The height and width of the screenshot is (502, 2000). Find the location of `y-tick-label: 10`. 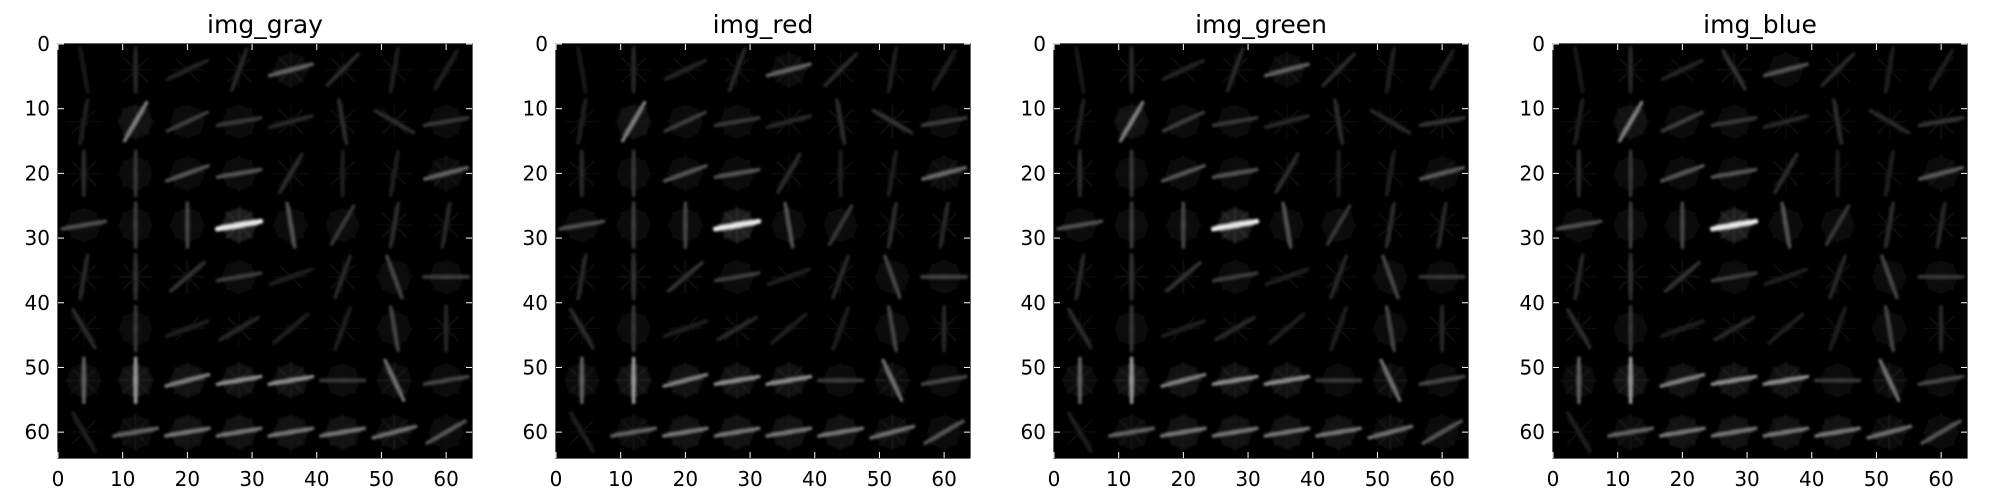

y-tick-label: 10 is located at coordinates (1033, 109).